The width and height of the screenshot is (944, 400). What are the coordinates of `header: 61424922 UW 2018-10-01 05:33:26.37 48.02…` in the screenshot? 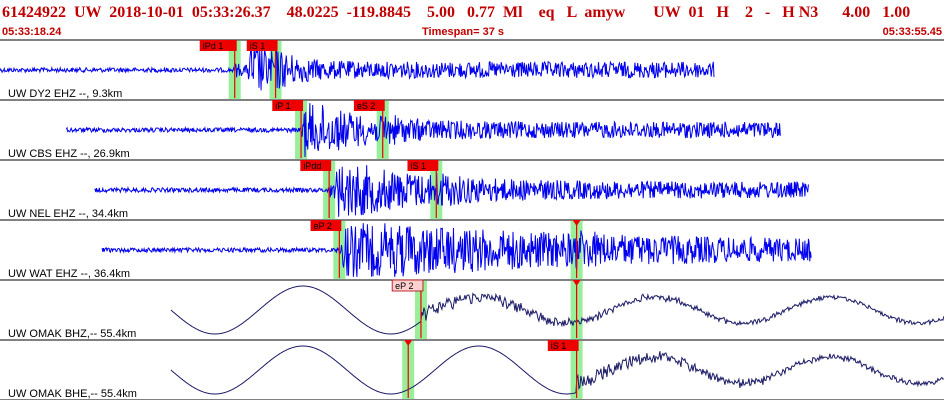 It's located at (472, 20).